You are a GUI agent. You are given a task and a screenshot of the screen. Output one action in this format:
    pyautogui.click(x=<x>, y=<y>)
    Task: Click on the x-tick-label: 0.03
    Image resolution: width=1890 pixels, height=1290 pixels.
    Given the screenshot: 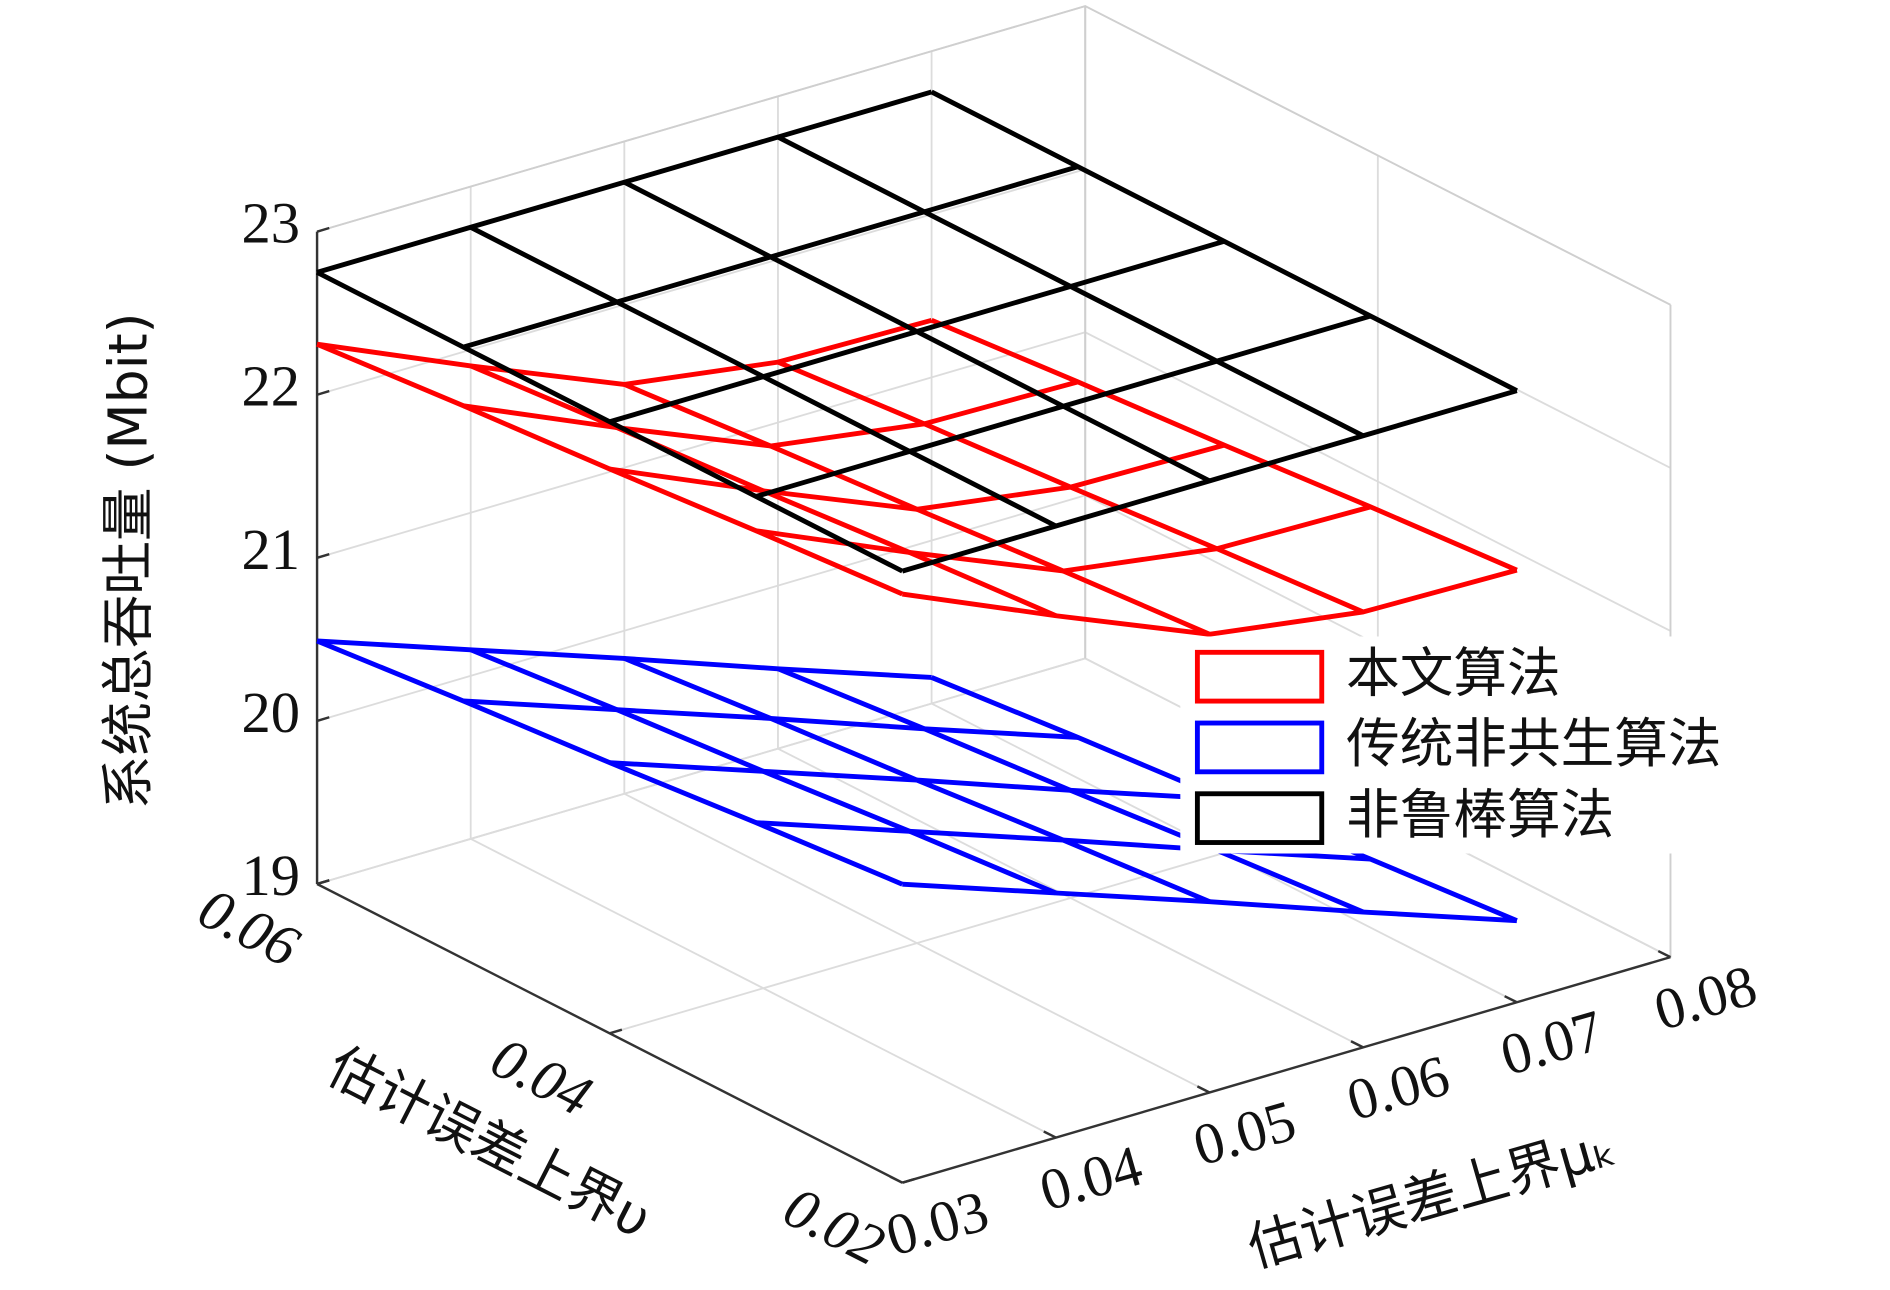 What is the action you would take?
    pyautogui.click(x=937, y=1223)
    